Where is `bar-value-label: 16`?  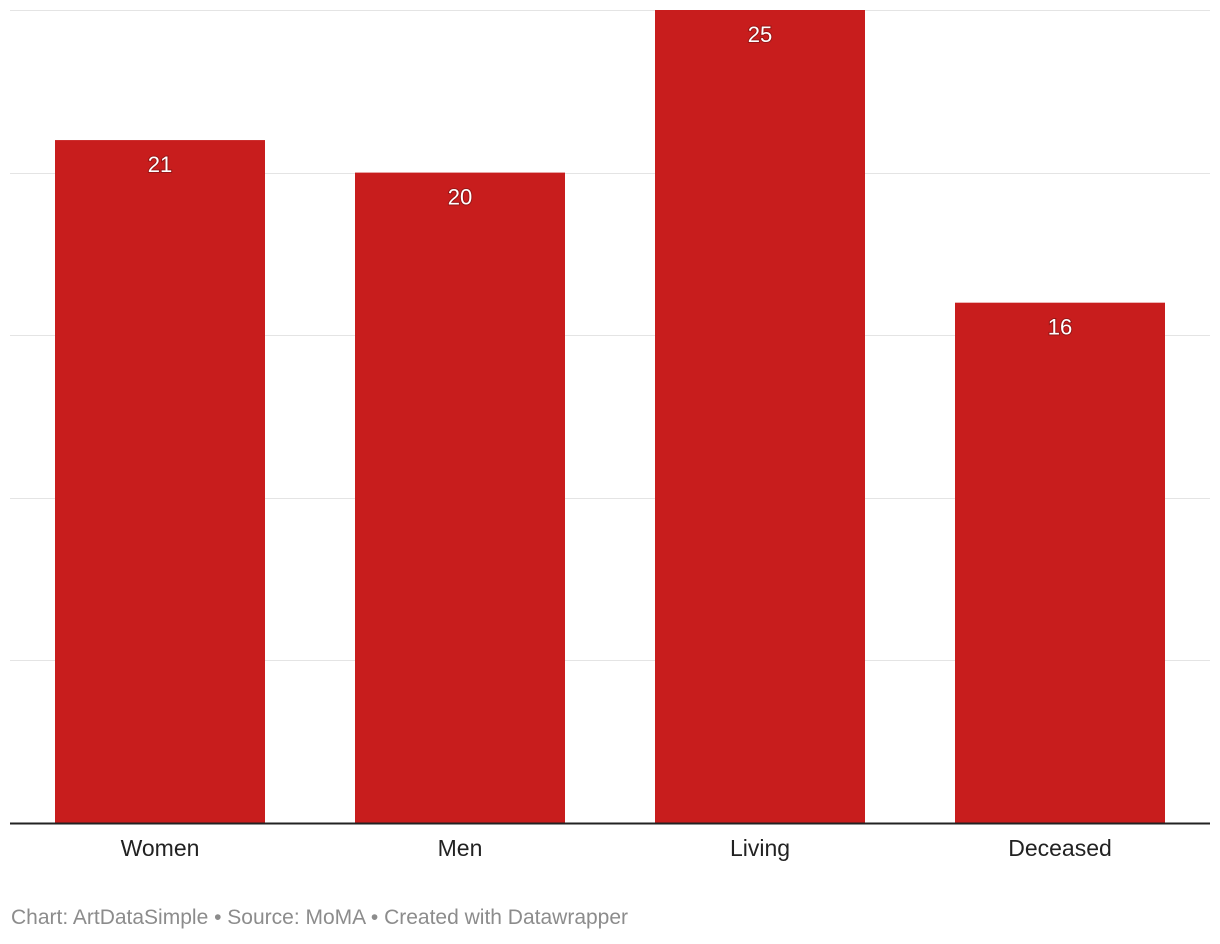 bar-value-label: 16 is located at coordinates (1060, 327).